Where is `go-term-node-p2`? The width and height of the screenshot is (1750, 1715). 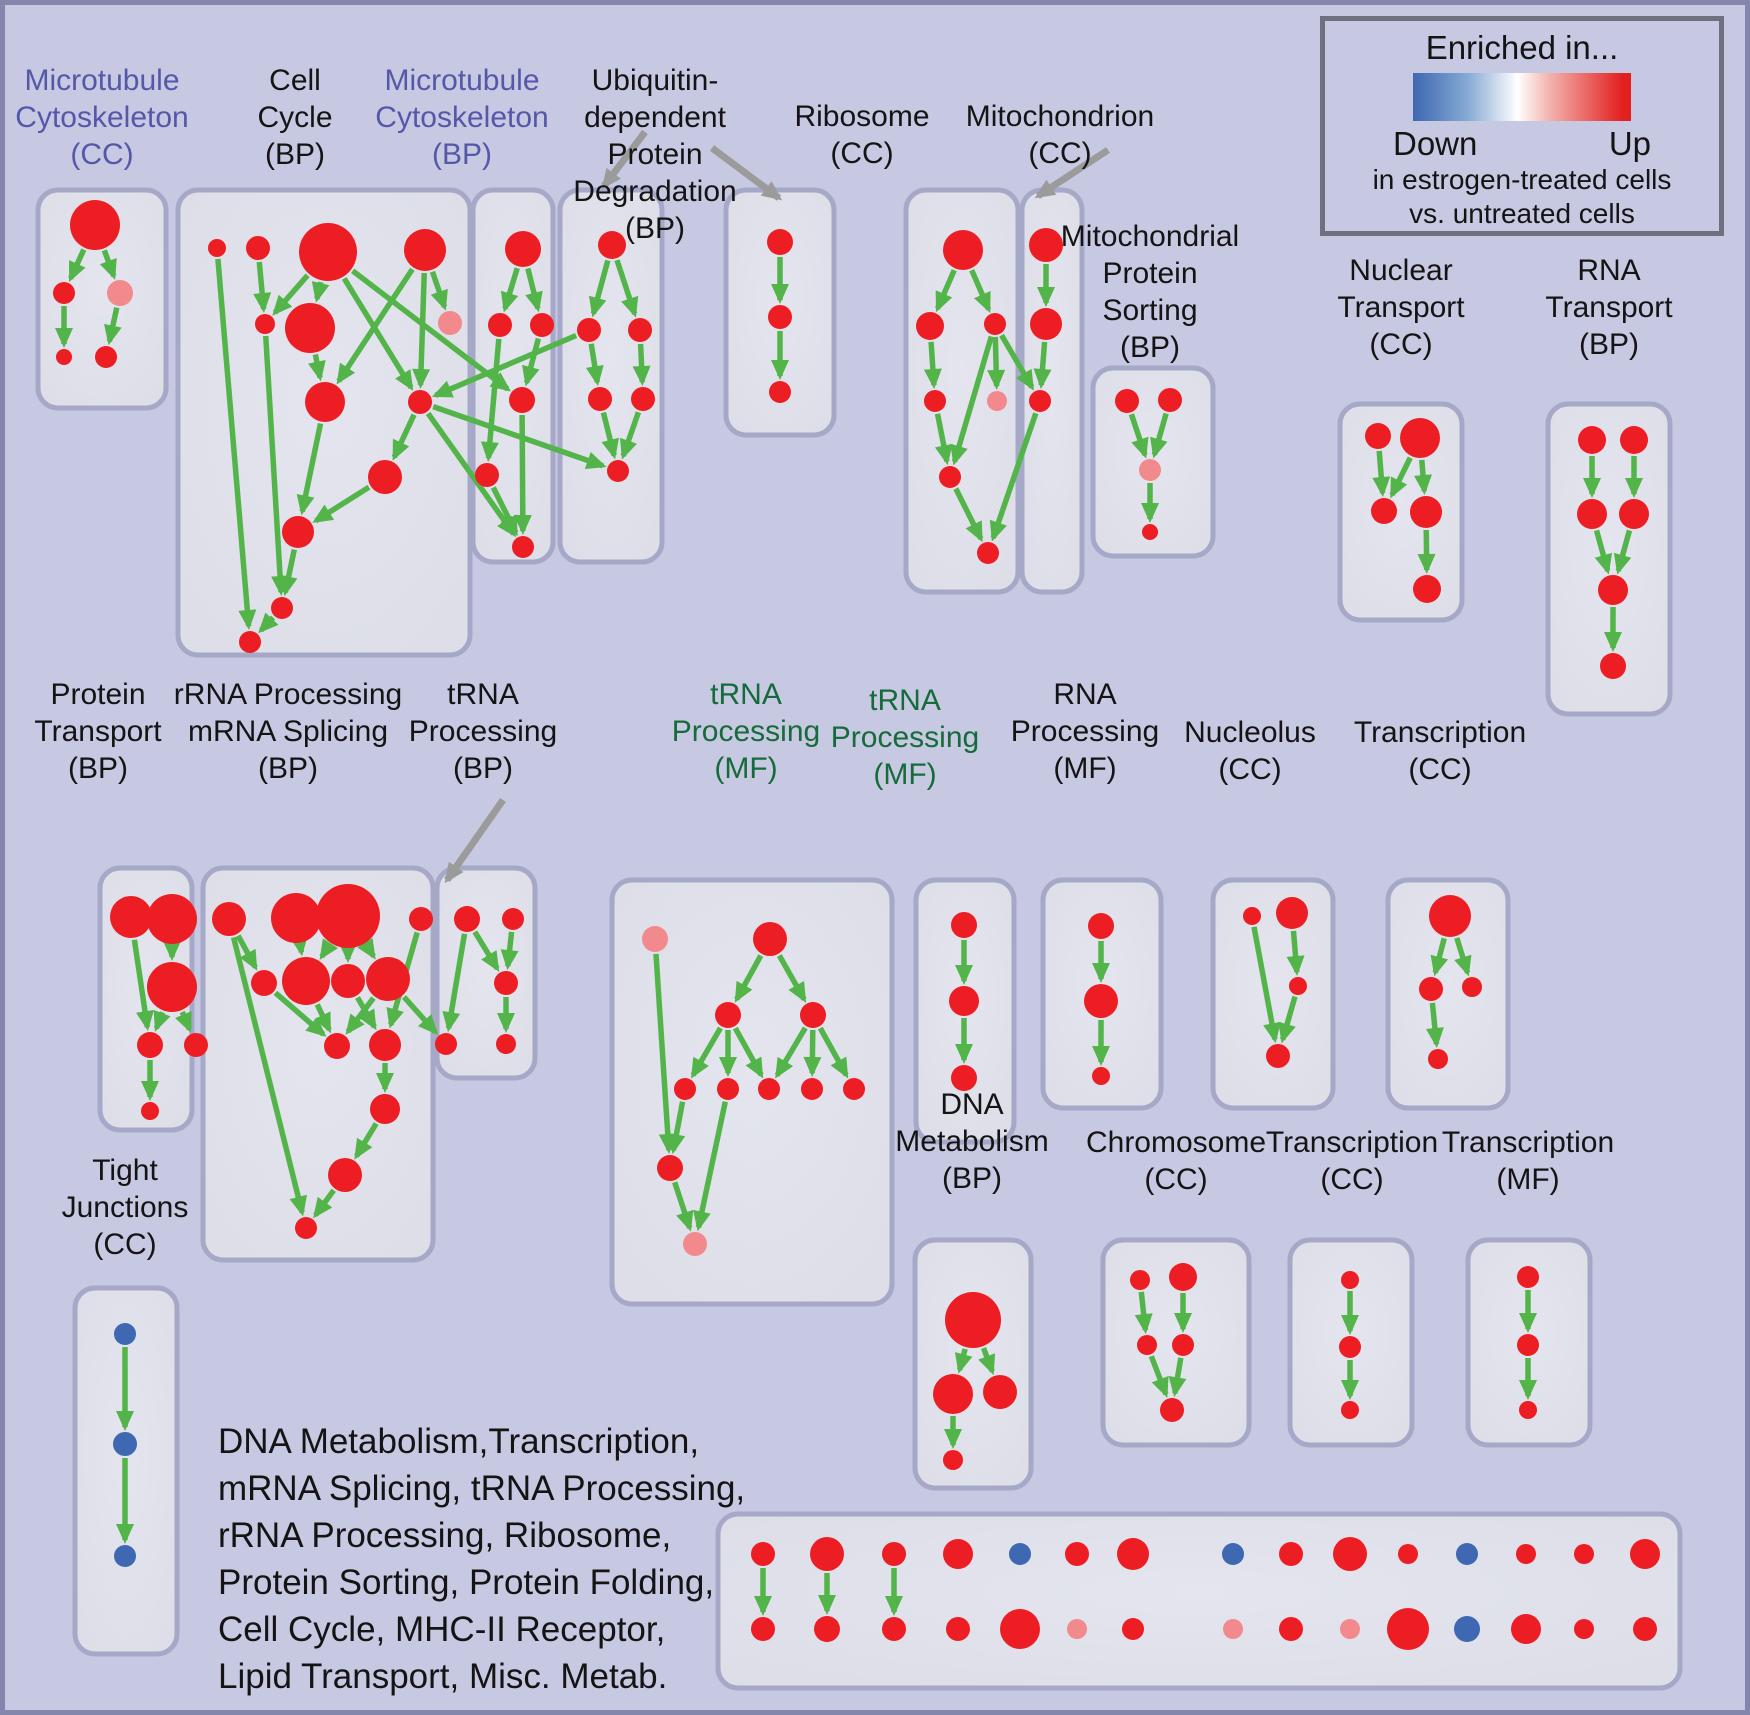 go-term-node-p2 is located at coordinates (1101, 1001).